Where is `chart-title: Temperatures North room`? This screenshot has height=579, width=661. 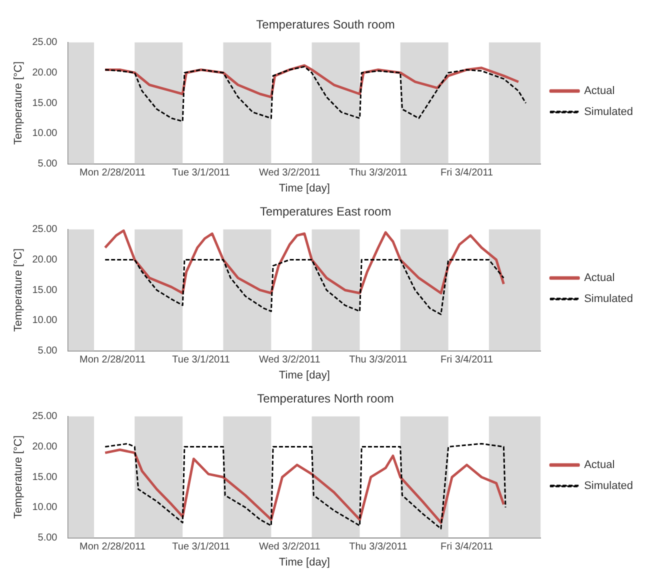
chart-title: Temperatures North room is located at coordinates (325, 399).